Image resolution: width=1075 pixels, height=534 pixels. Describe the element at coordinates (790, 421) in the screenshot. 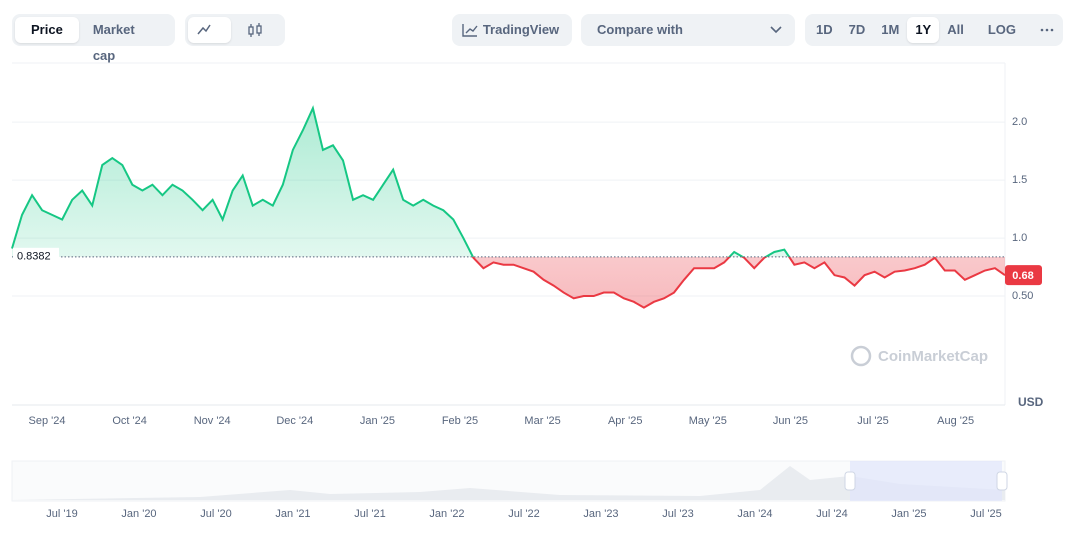

I see `x-tick-label: Jun '25` at that location.